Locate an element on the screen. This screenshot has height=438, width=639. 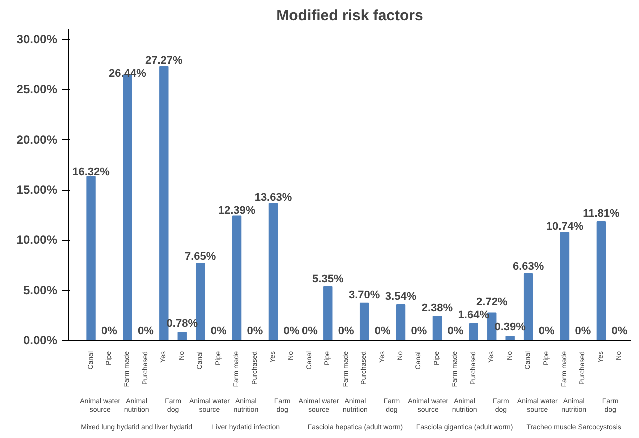
y-tick-label: 0.00% is located at coordinates (40, 341).